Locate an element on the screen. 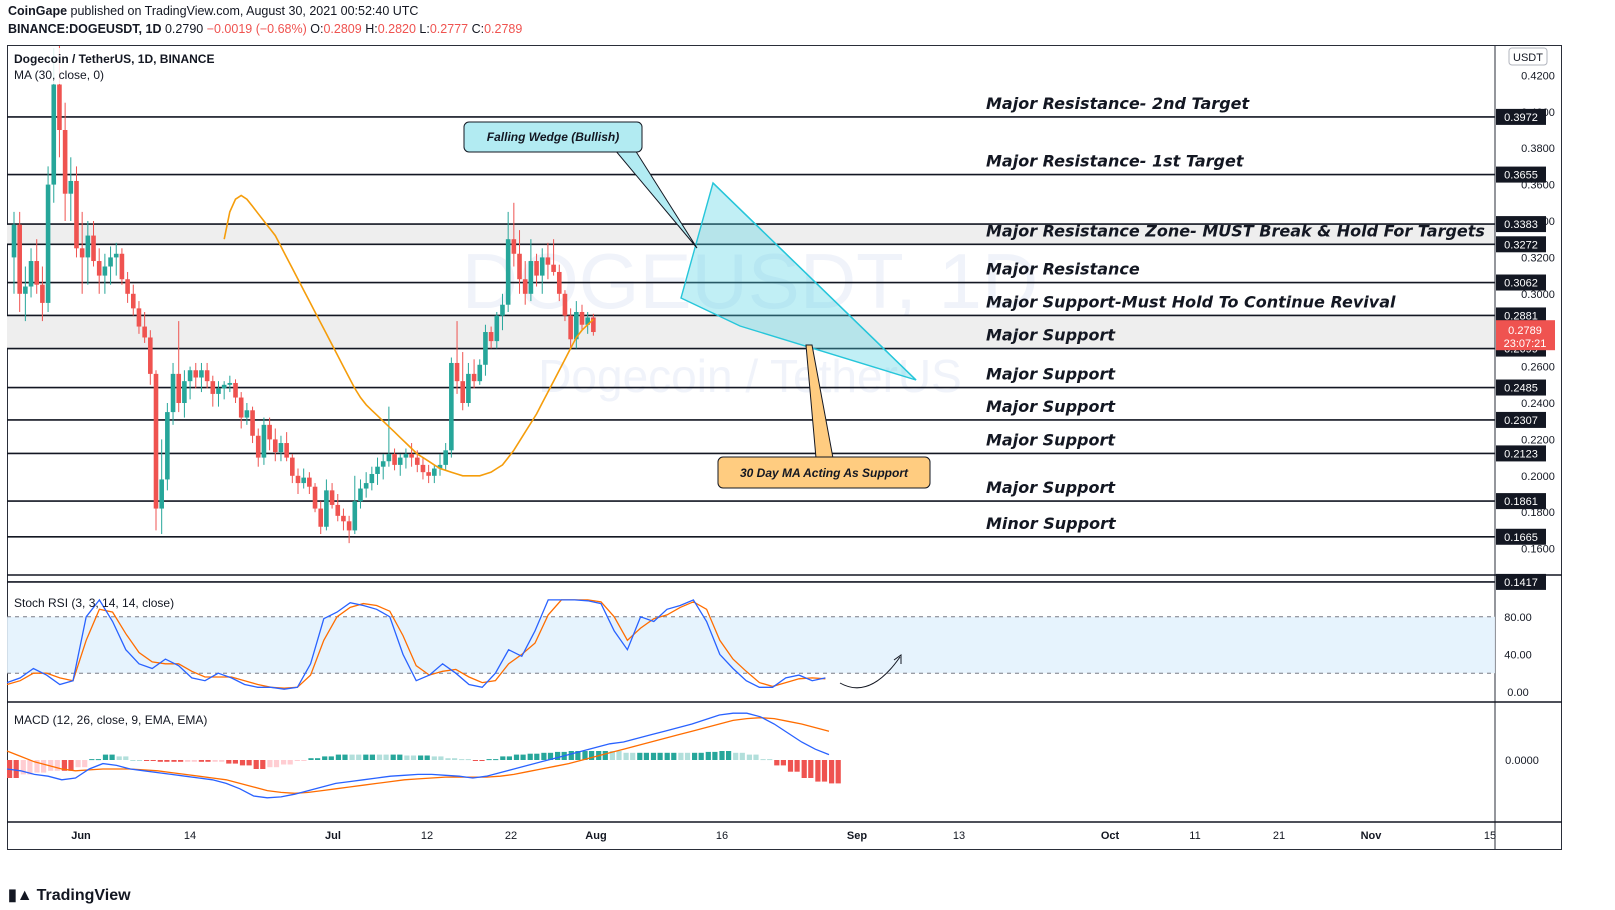 The image size is (1615, 910). price-tick: 0.3200 is located at coordinates (1538, 258).